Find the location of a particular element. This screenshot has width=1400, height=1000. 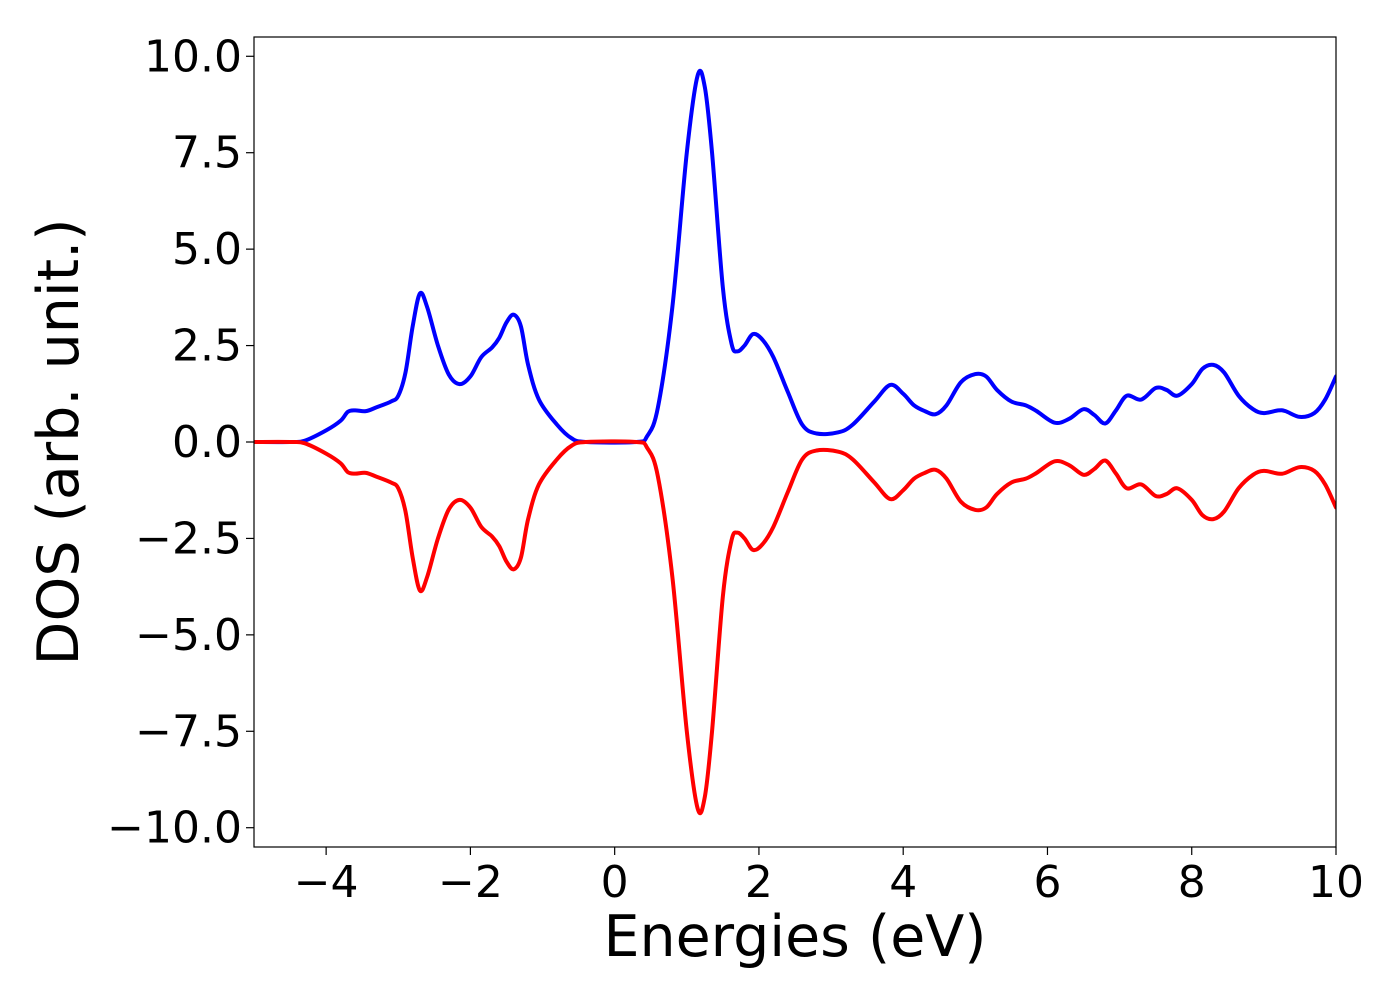

x-tick-label: 8 is located at coordinates (1192, 882).